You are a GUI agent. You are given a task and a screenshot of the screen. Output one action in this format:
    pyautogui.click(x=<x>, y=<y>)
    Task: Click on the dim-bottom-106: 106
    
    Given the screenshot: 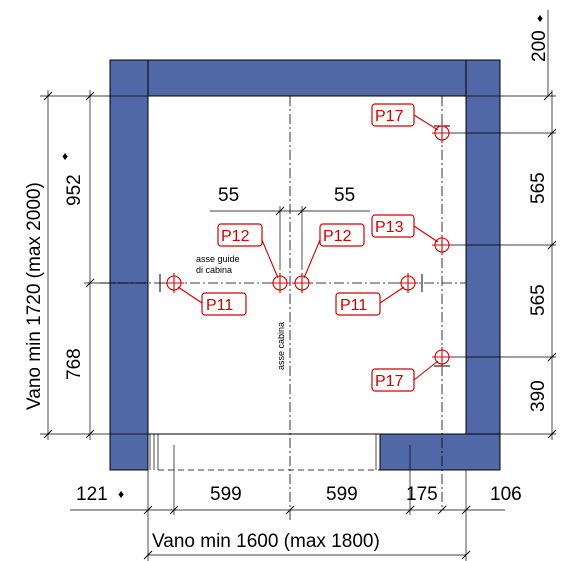 What is the action you would take?
    pyautogui.click(x=506, y=494)
    